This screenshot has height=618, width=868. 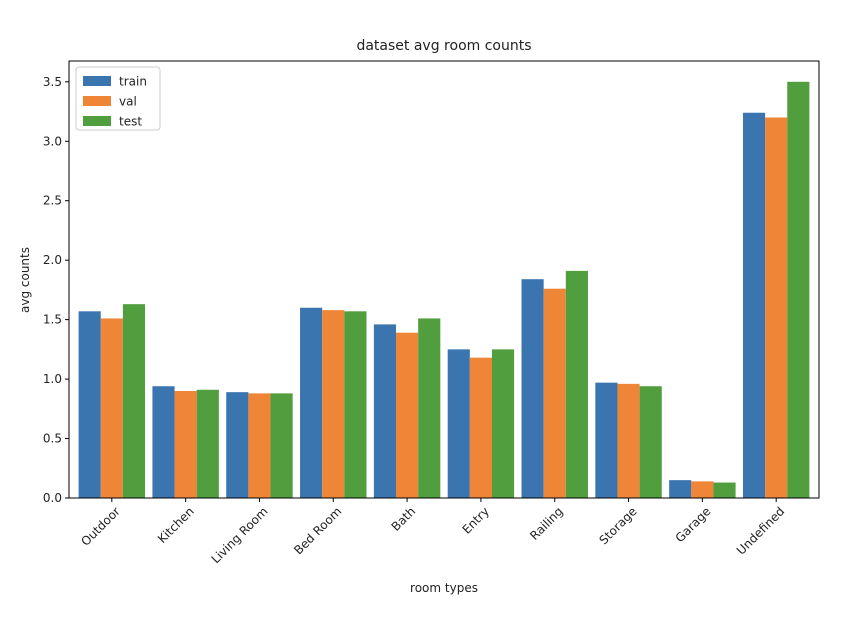 What do you see at coordinates (650, 442) in the screenshot?
I see `bar-test-storage` at bounding box center [650, 442].